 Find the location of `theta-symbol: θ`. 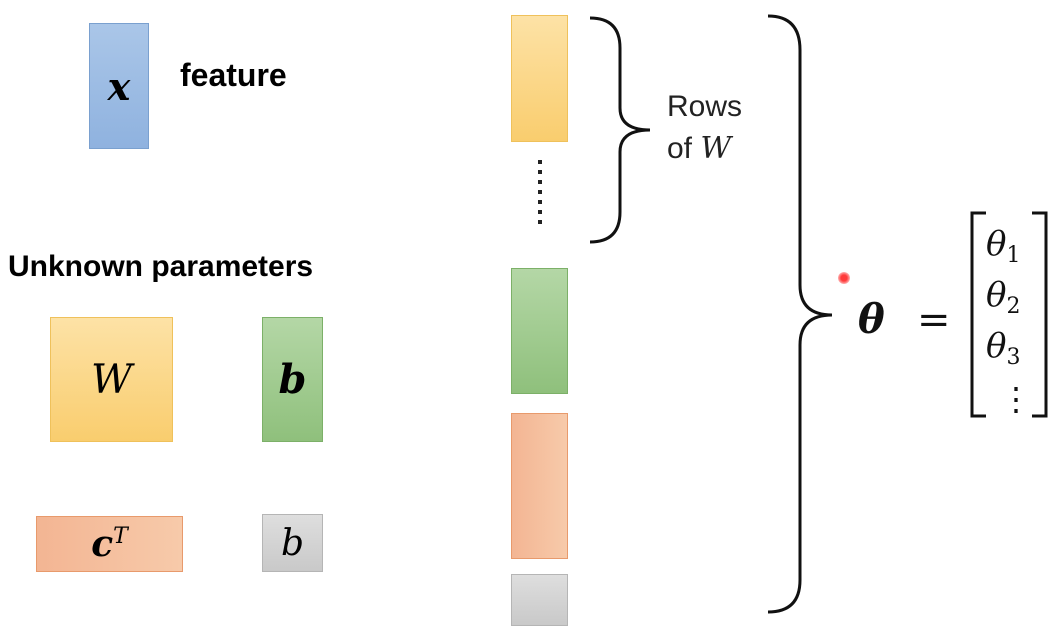

theta-symbol: θ is located at coordinates (871, 319).